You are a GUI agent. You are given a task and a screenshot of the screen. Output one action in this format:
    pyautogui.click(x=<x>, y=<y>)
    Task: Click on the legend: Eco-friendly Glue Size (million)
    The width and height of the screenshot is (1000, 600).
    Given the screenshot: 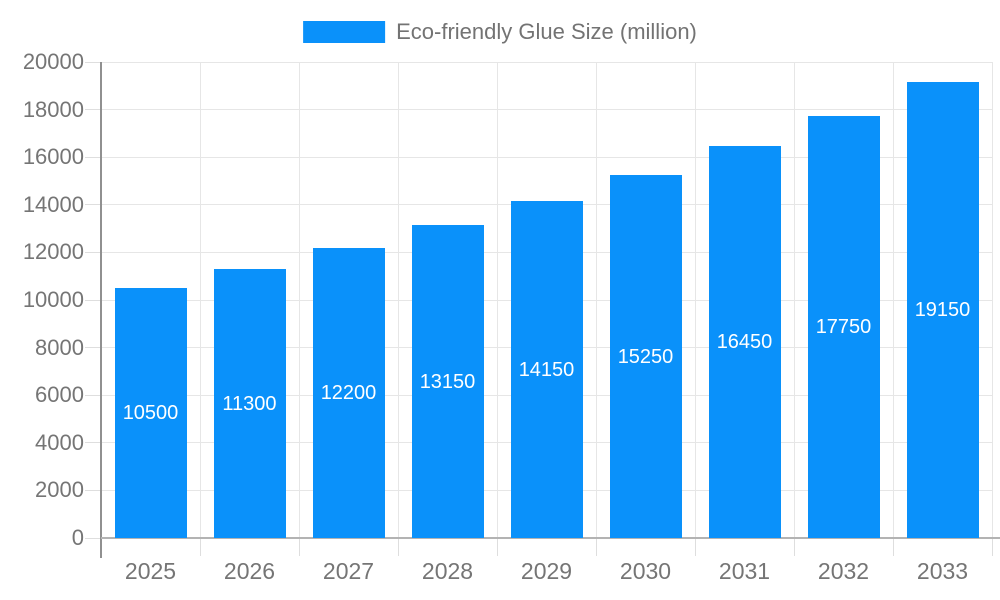 What is the action you would take?
    pyautogui.click(x=500, y=32)
    